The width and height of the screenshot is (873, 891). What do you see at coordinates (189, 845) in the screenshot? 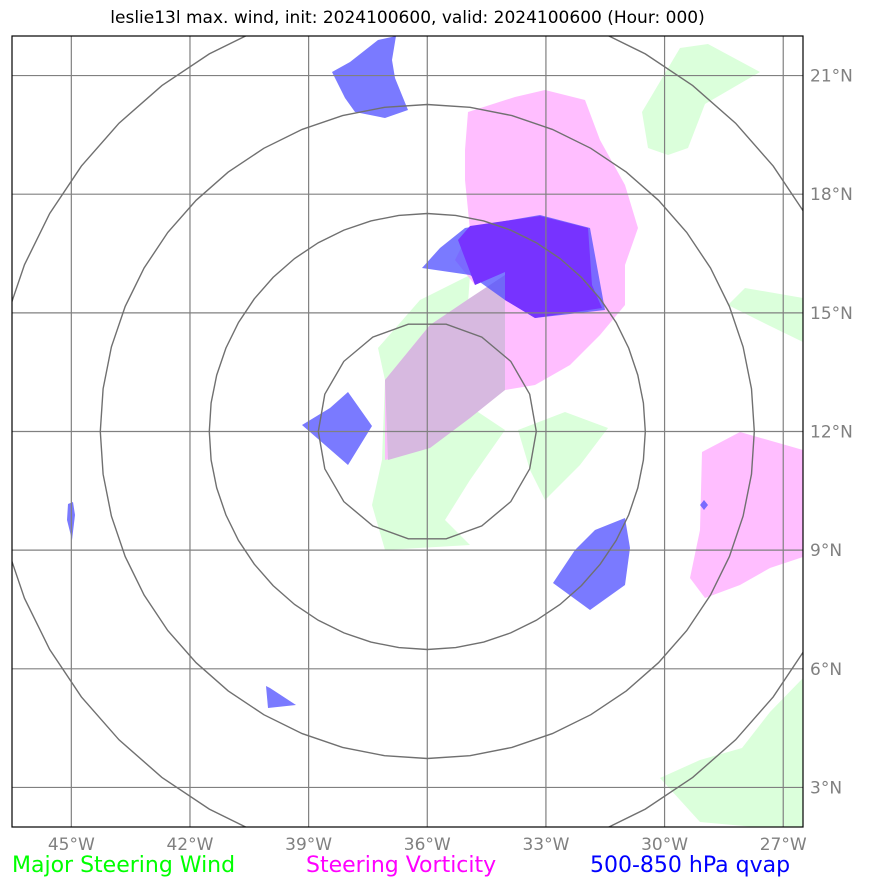
I see `longitude-tick-label: 42°W` at bounding box center [189, 845].